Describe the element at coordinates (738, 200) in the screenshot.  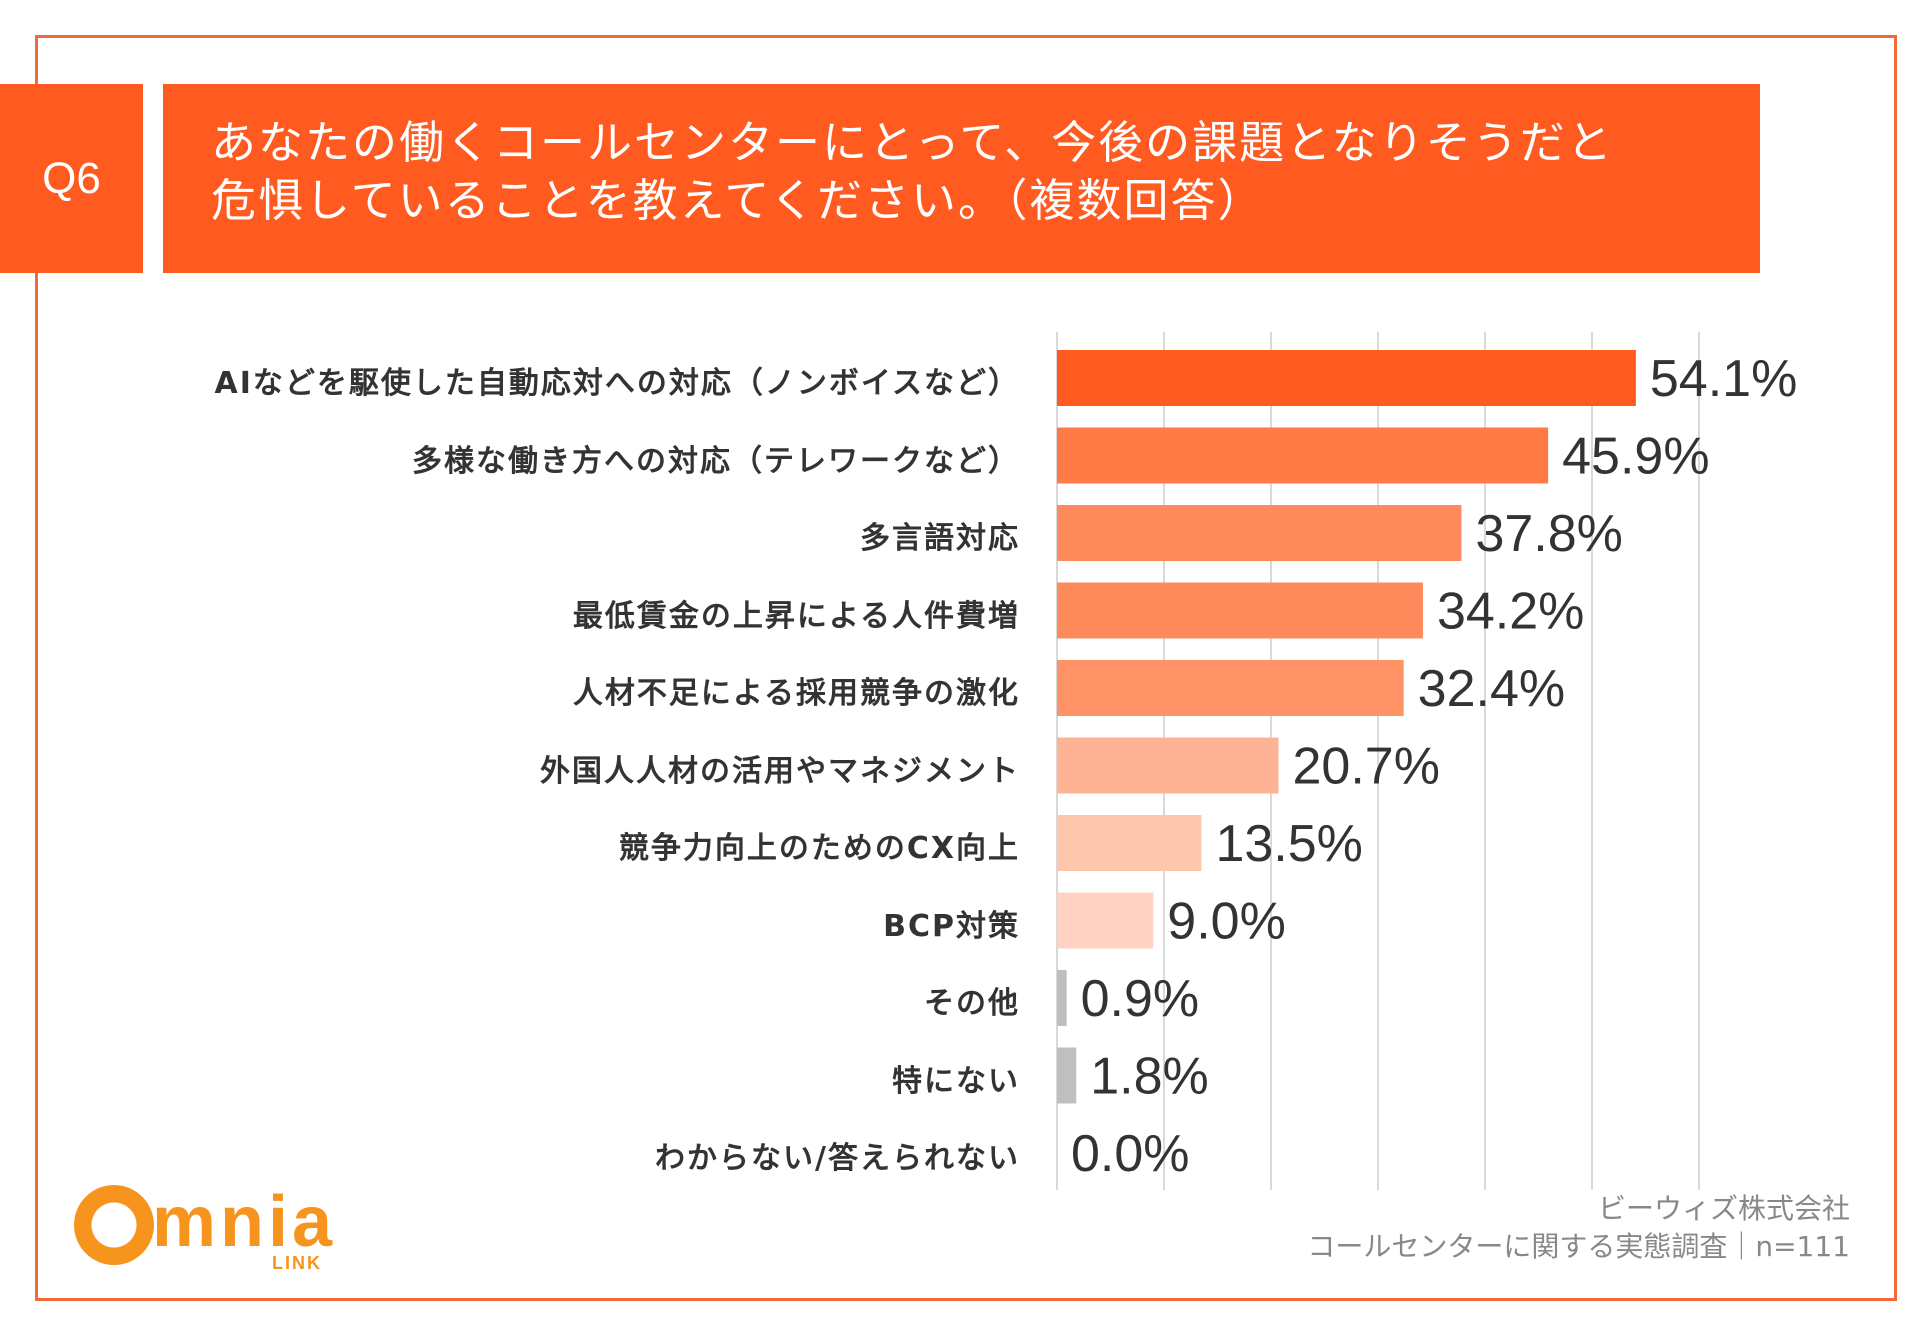
I see `question-text-line2: 危惧していることを教えてください。（複数回答）` at that location.